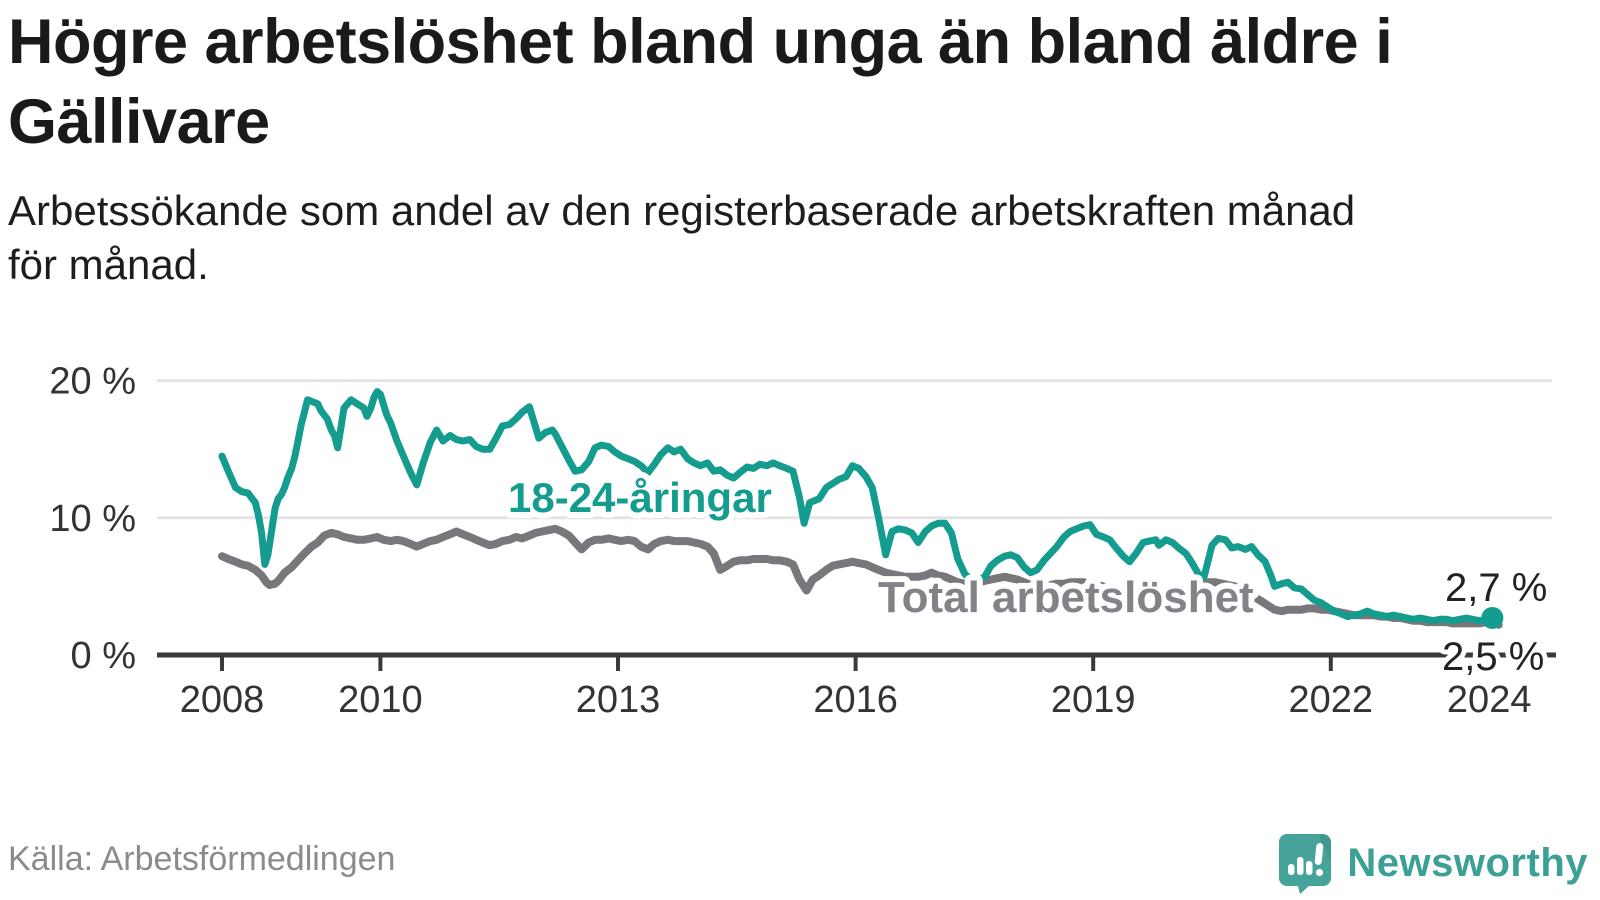 Image resolution: width=1600 pixels, height=900 pixels. What do you see at coordinates (860, 576) in the screenshot?
I see `series-line` at bounding box center [860, 576].